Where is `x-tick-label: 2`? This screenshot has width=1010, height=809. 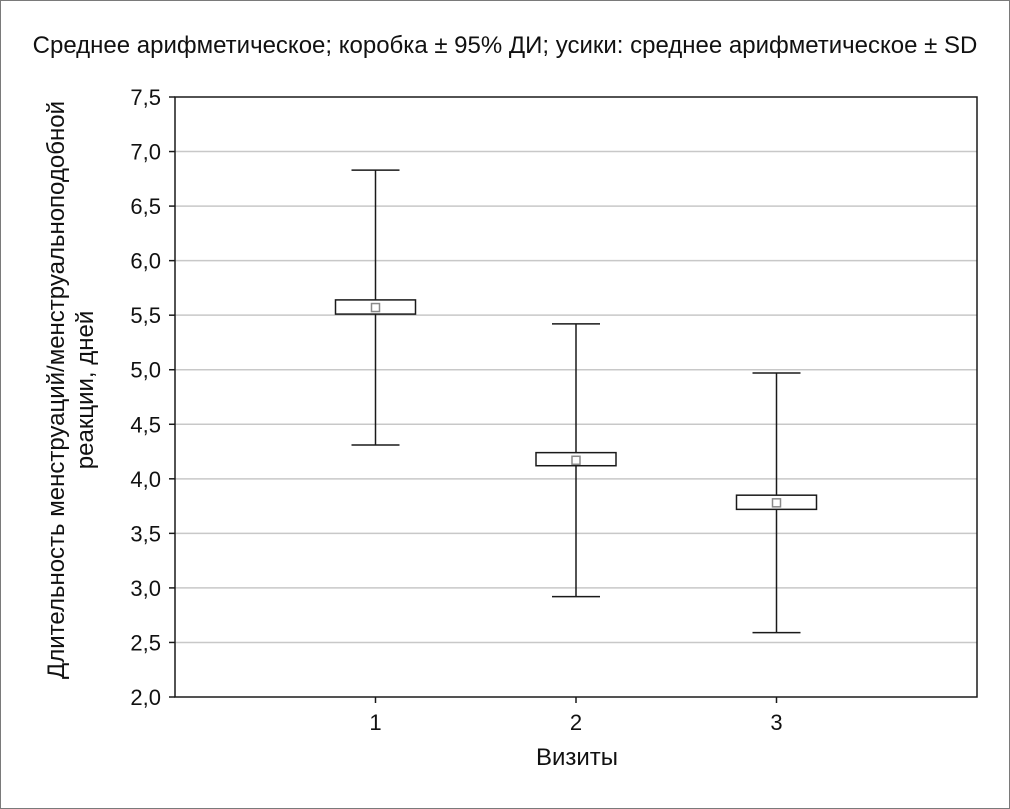
x-tick-label: 2 is located at coordinates (576, 722).